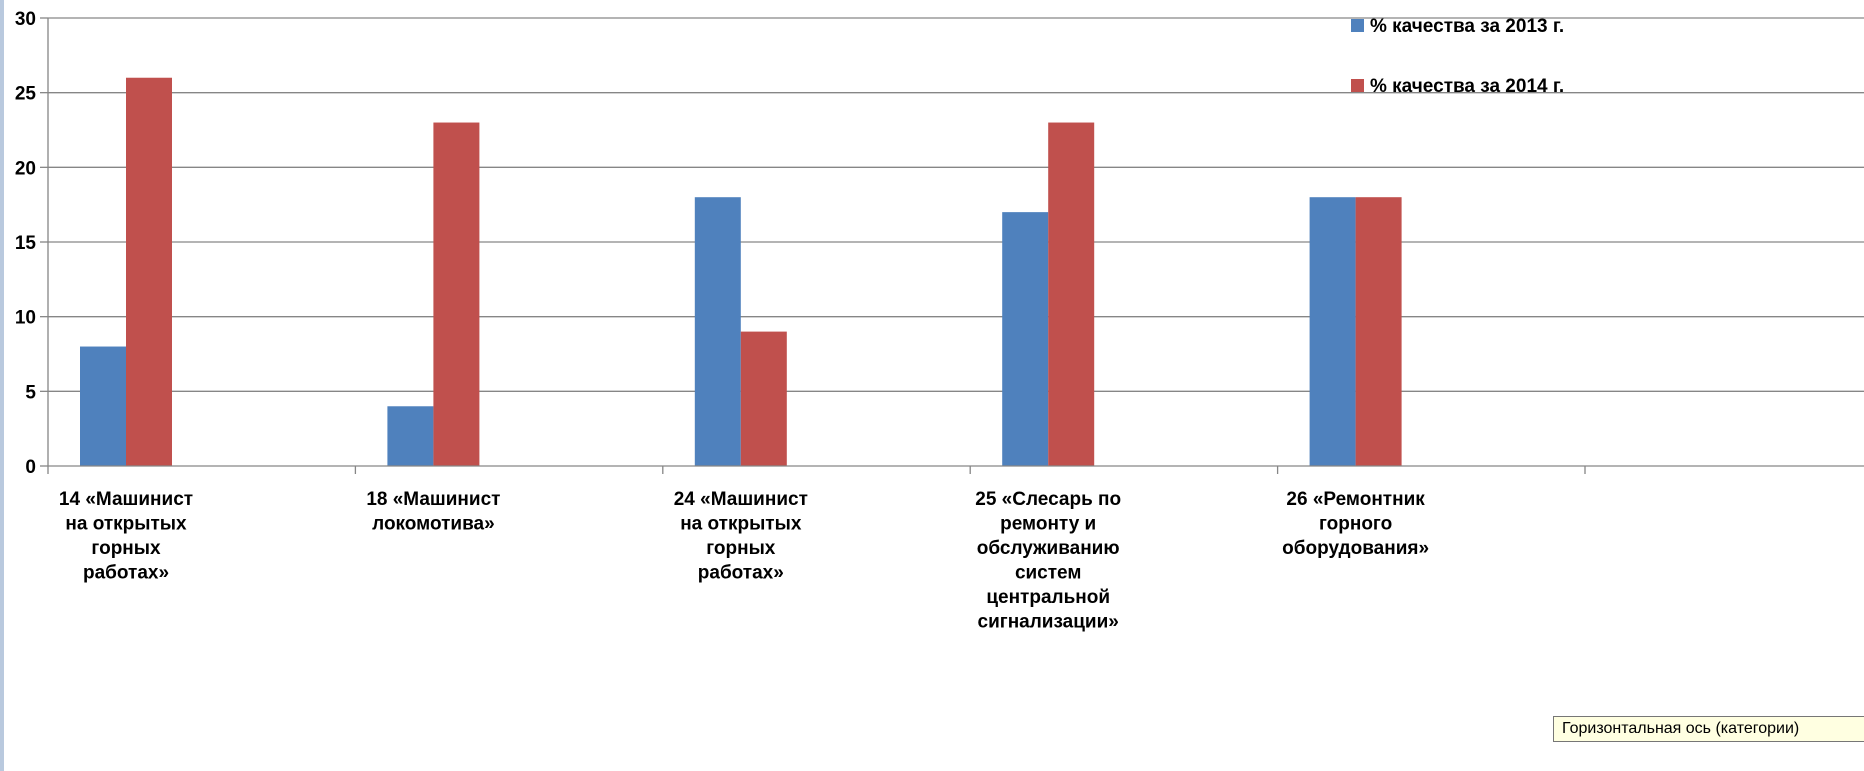 This screenshot has height=771, width=1864. Describe the element at coordinates (26, 94) in the screenshot. I see `y-tick-label: 25` at that location.